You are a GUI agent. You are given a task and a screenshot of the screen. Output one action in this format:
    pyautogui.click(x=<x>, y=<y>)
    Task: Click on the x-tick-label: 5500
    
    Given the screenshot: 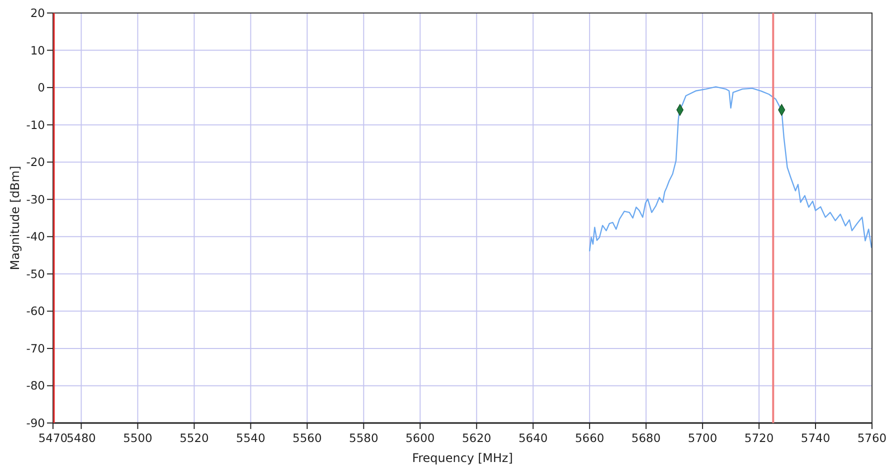 What is the action you would take?
    pyautogui.click(x=137, y=438)
    